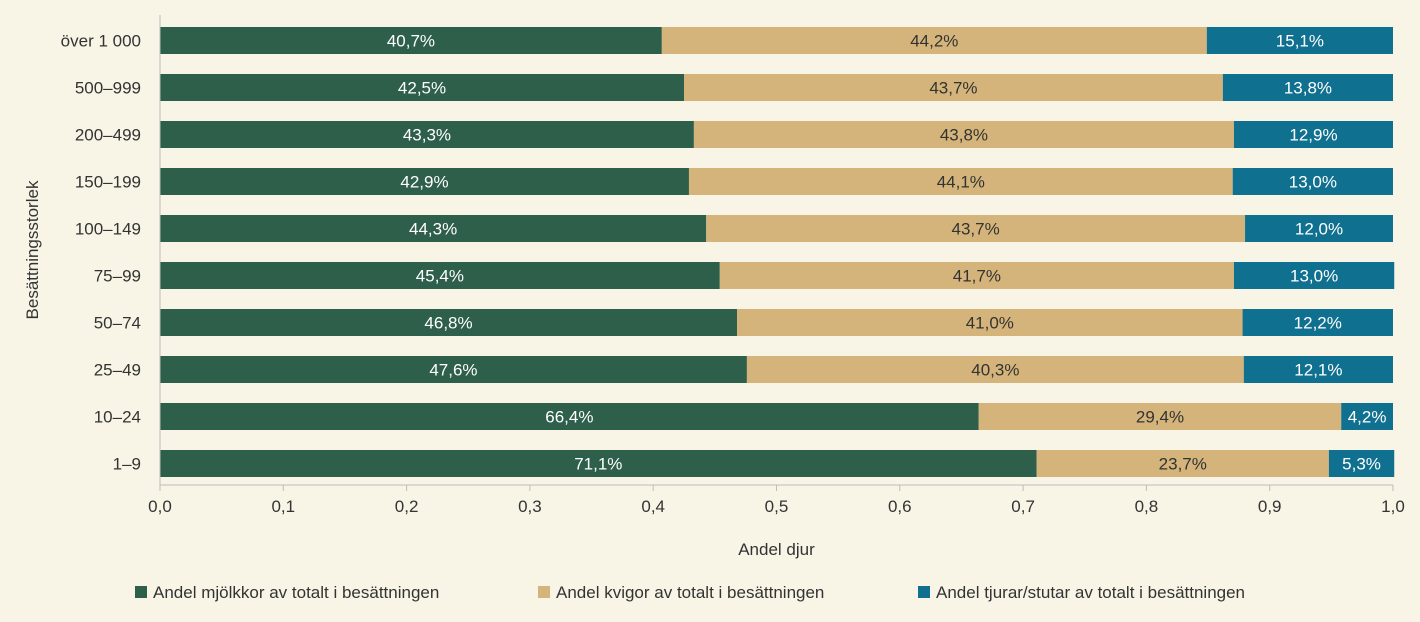  What do you see at coordinates (108, 135) in the screenshot?
I see `y-tick-label: 200–499` at bounding box center [108, 135].